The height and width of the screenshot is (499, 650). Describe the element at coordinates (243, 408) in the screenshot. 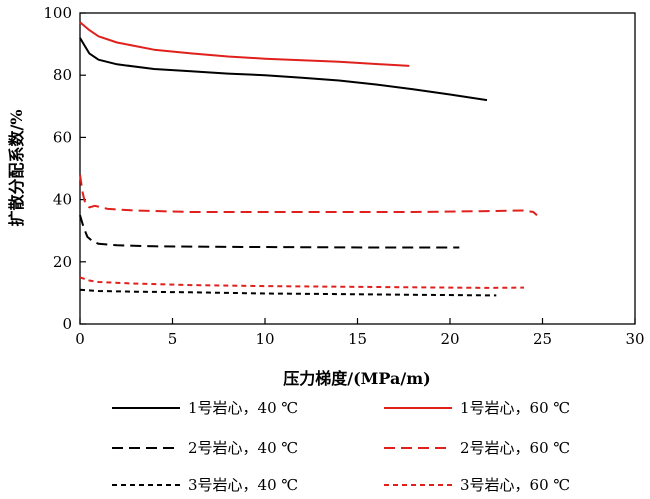

I see `legend-label: 1号岩心，40 ℃` at that location.